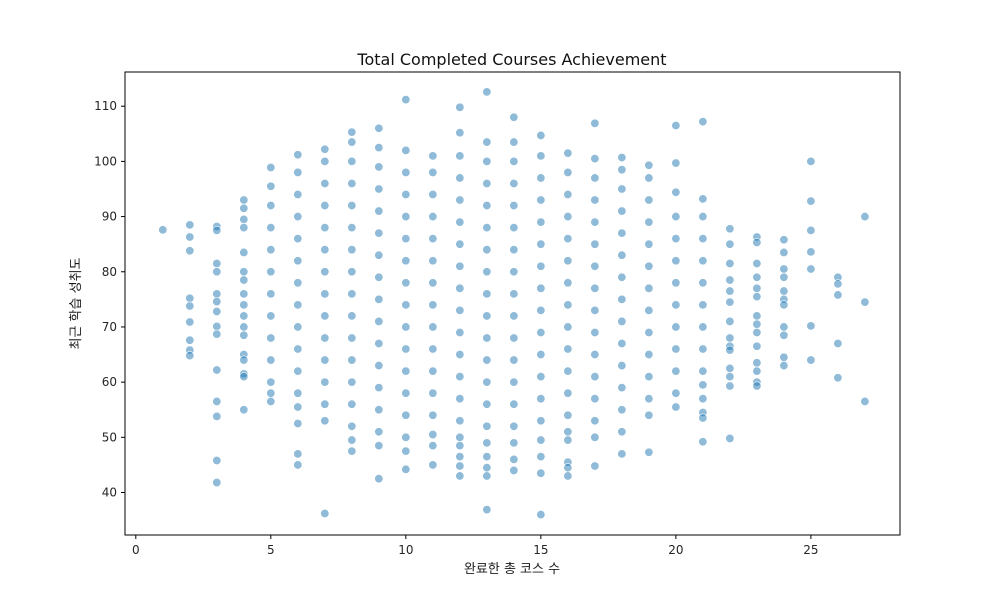  I want to click on y-tick-label: 100, so click(105, 161).